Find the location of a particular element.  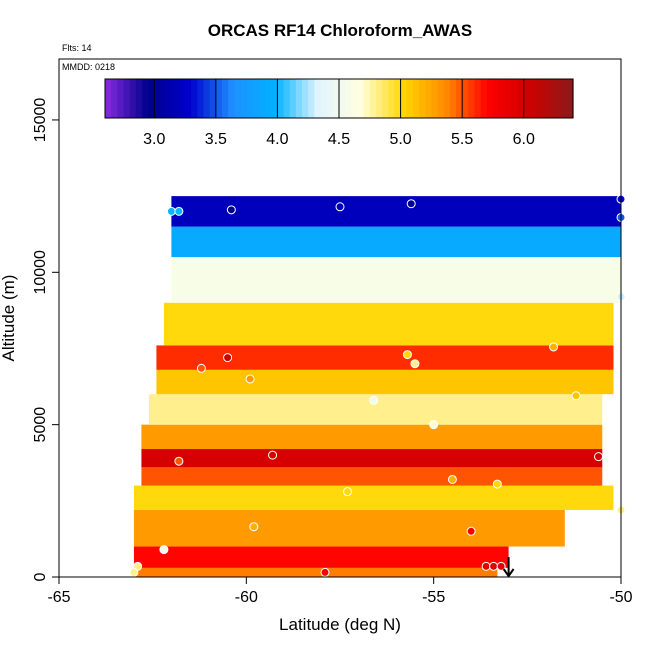

location-marker is located at coordinates (508, 567).